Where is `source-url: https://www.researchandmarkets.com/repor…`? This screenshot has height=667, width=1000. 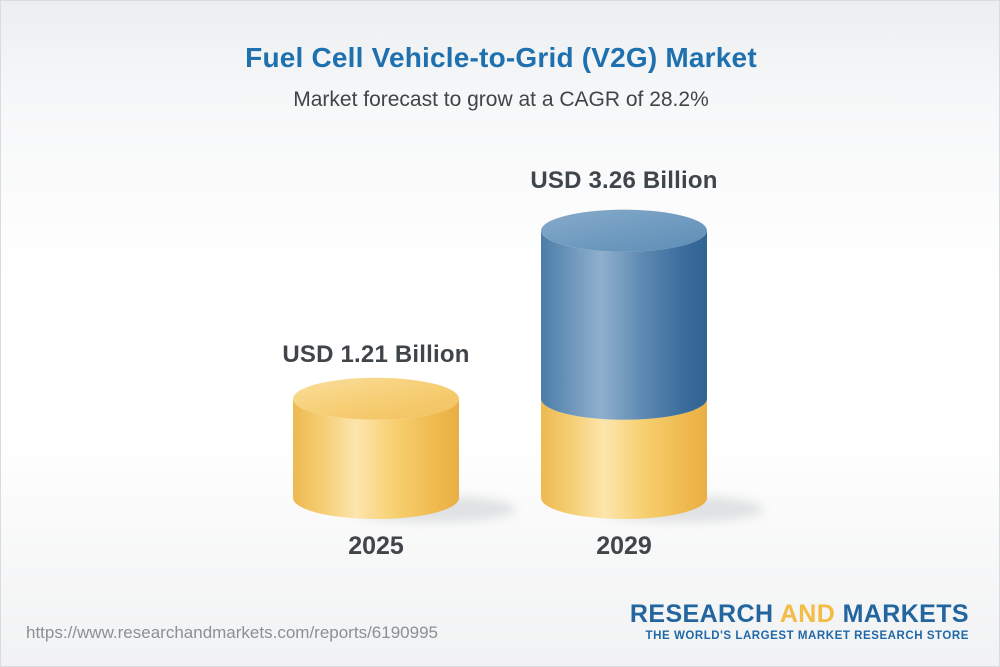 source-url: https://www.researchandmarkets.com/repor… is located at coordinates (232, 632).